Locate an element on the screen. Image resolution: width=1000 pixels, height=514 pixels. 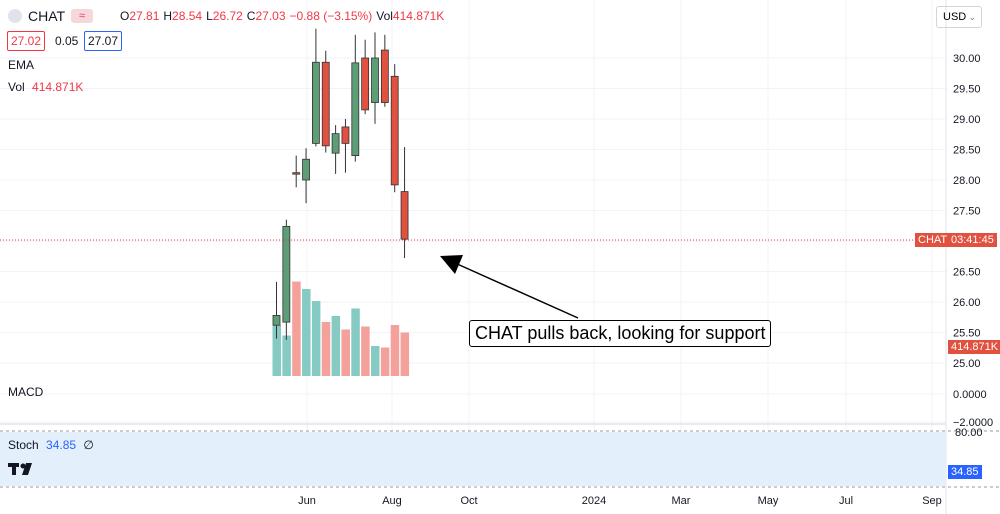
stoch-value: 34.85 is located at coordinates (61, 445).